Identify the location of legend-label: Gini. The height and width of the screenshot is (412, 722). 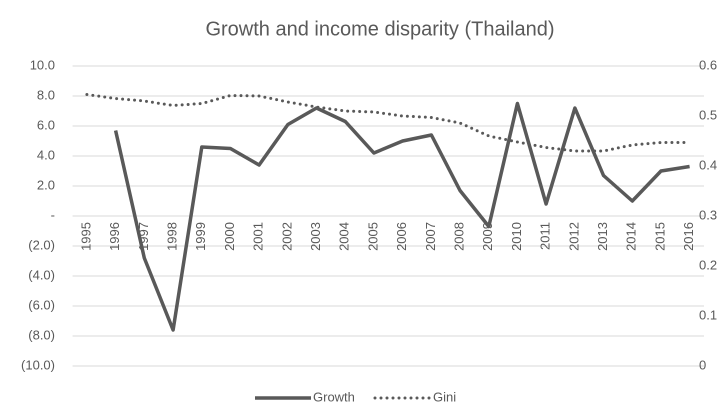
(444, 396).